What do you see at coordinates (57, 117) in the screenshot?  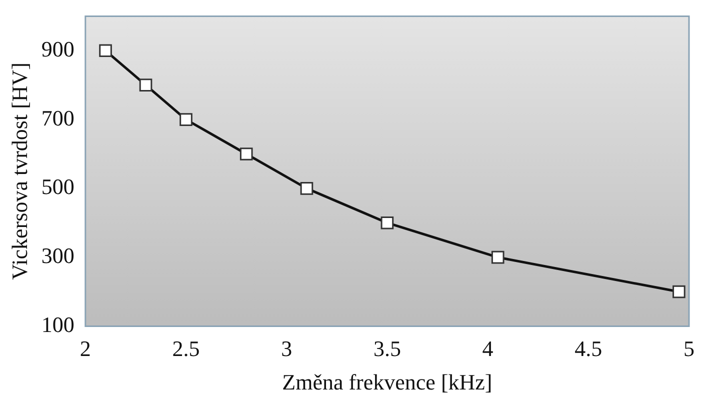 I see `y-tick-label: 700` at bounding box center [57, 117].